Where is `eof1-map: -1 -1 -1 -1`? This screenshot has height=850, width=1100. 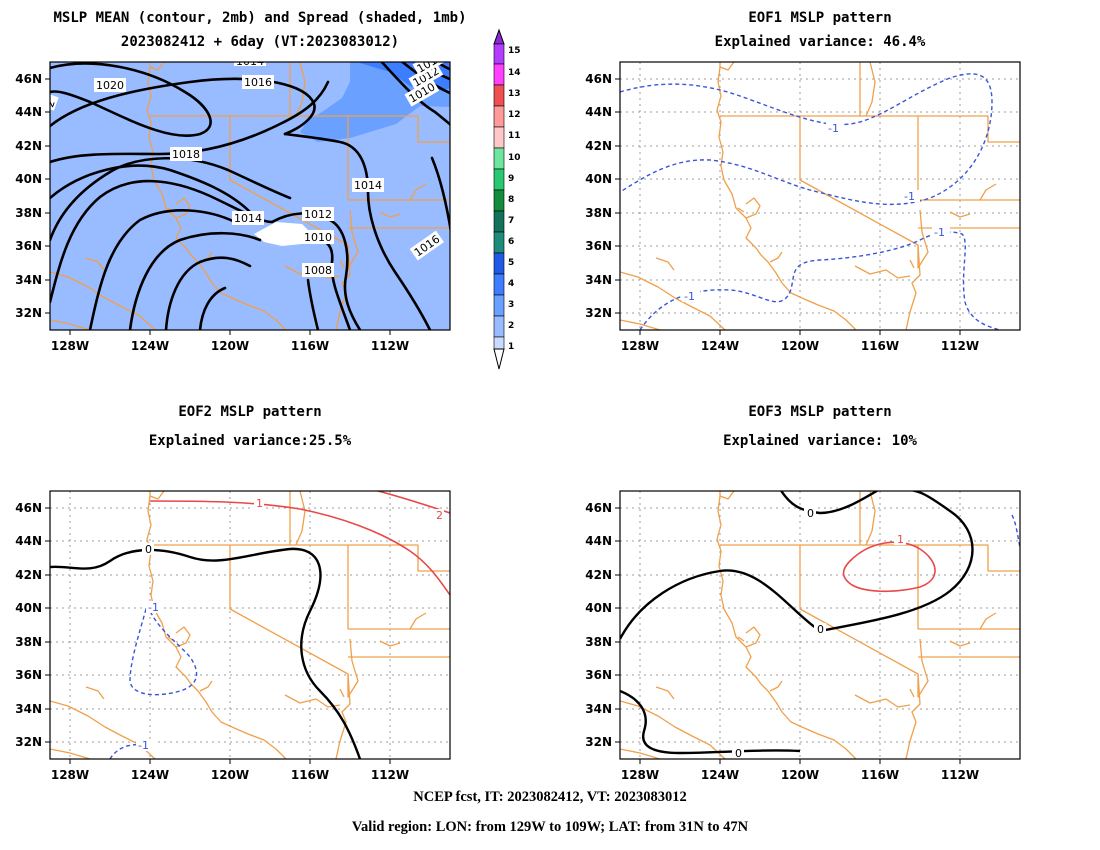
eof1-map: -1 -1 -1 -1 is located at coordinates (817, 198).